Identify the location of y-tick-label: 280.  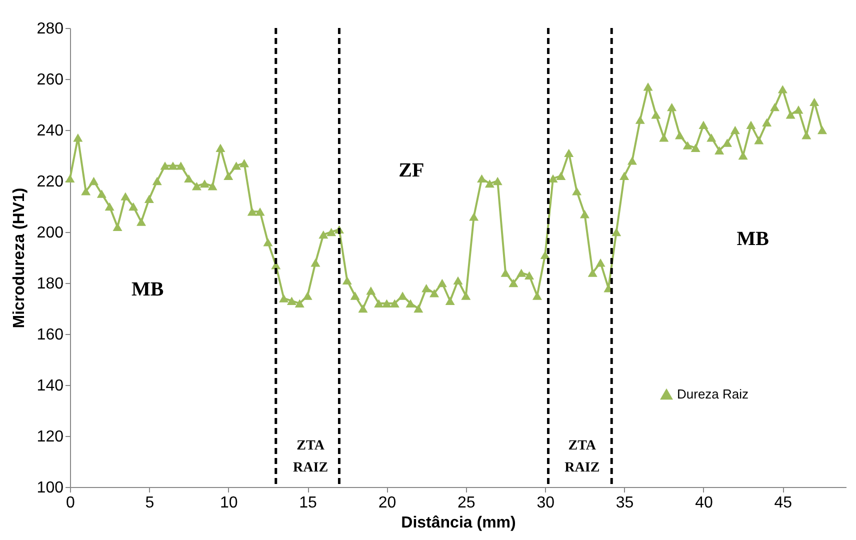
(50, 29).